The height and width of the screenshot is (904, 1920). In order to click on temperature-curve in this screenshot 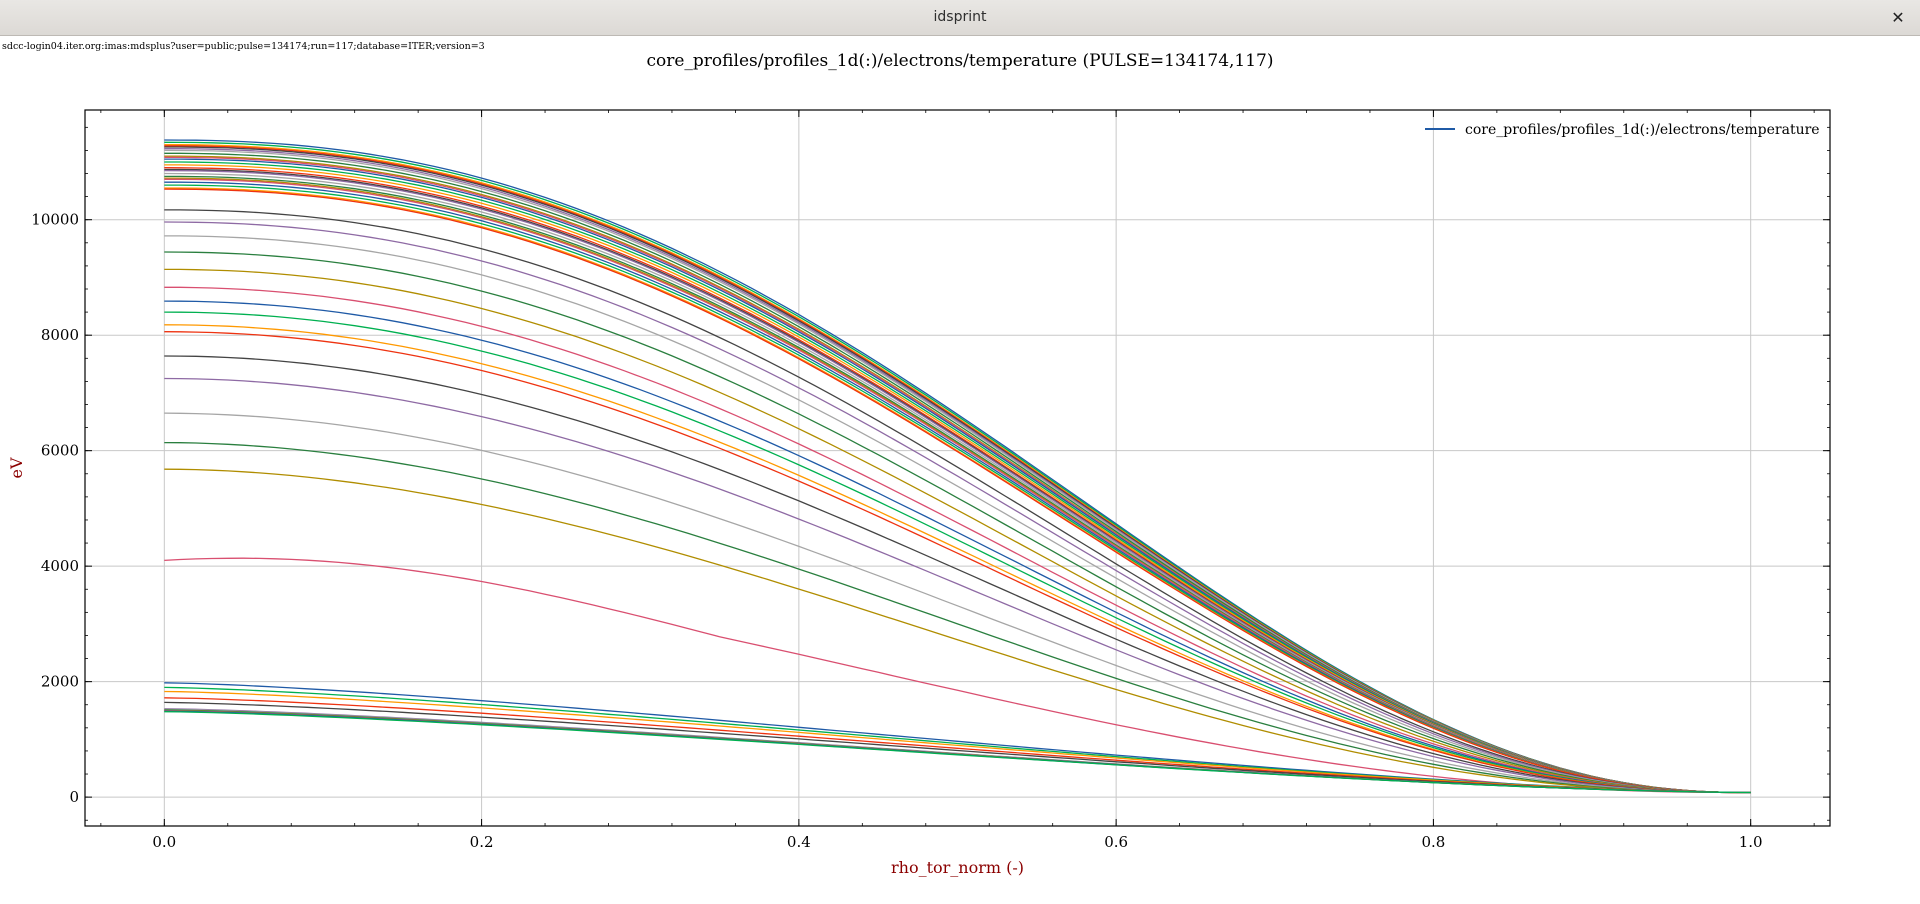, I will do `click(957, 751)`.